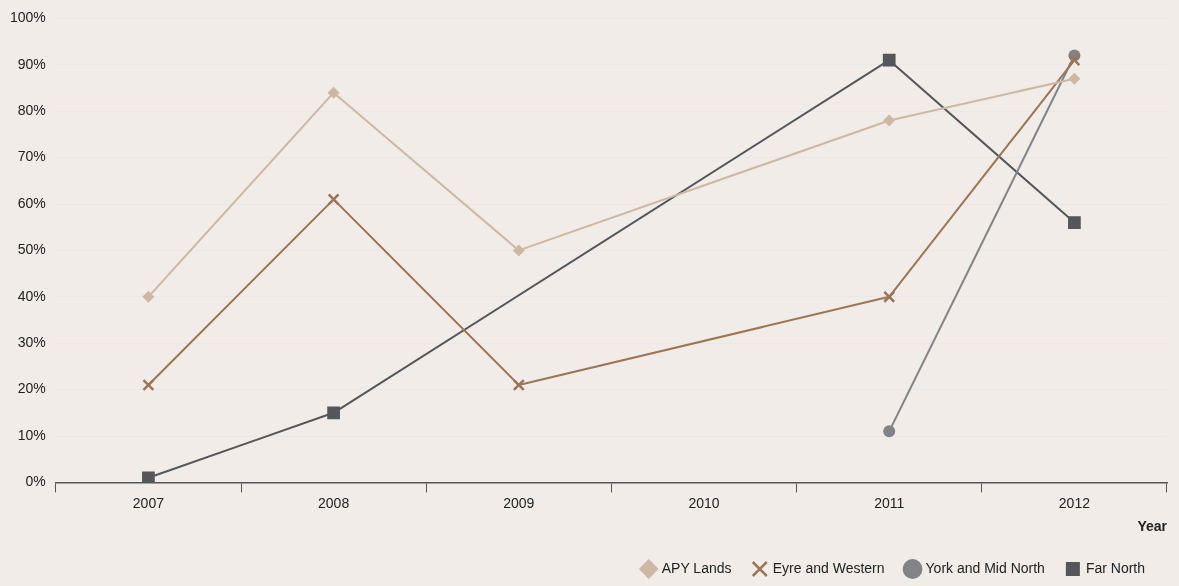 This screenshot has height=586, width=1179. Describe the element at coordinates (31, 63) in the screenshot. I see `y-tick-label: 90%` at that location.